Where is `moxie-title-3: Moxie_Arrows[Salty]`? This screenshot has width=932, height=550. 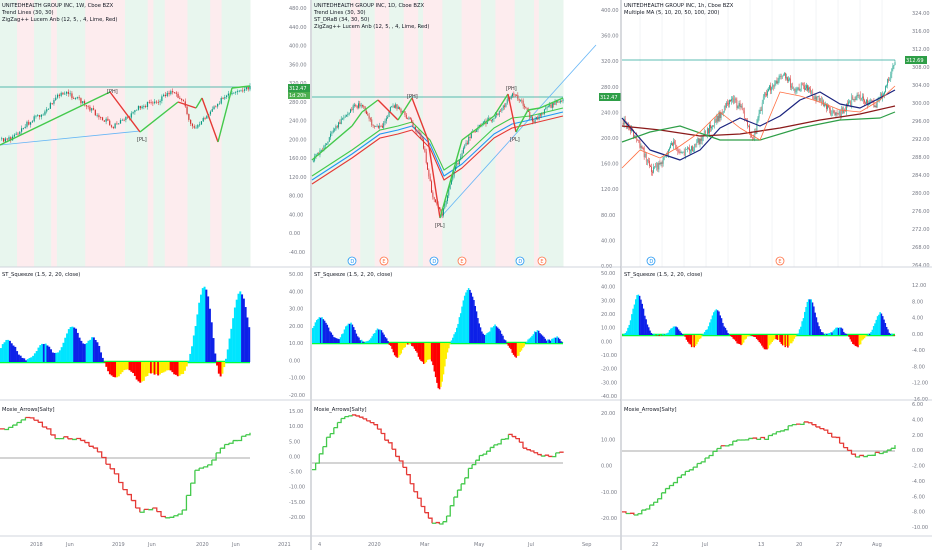 moxie-title-3: Moxie_Arrows[Salty] is located at coordinates (650, 410).